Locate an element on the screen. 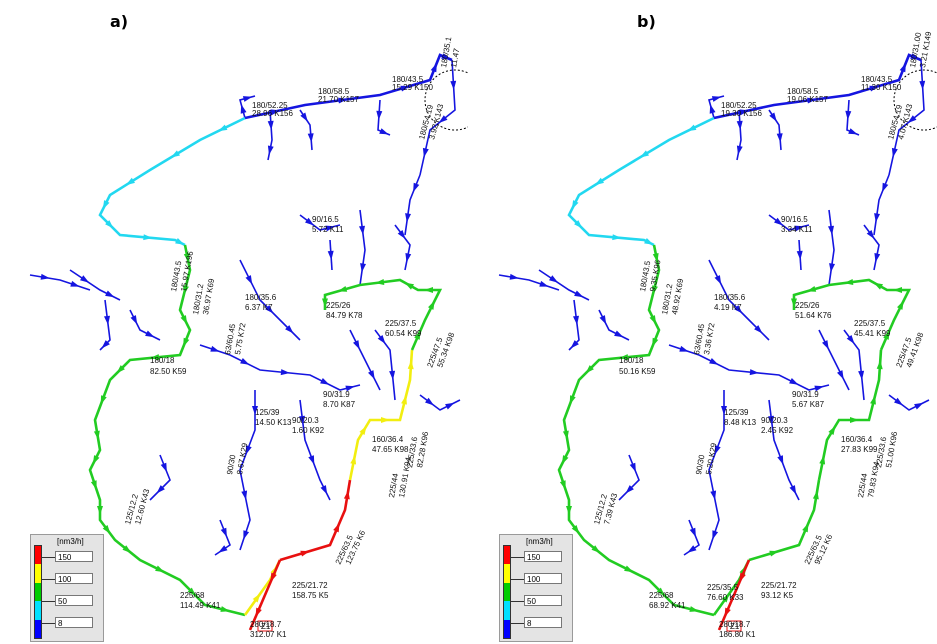  legend-unit: [nm3/h] is located at coordinates (539, 541).